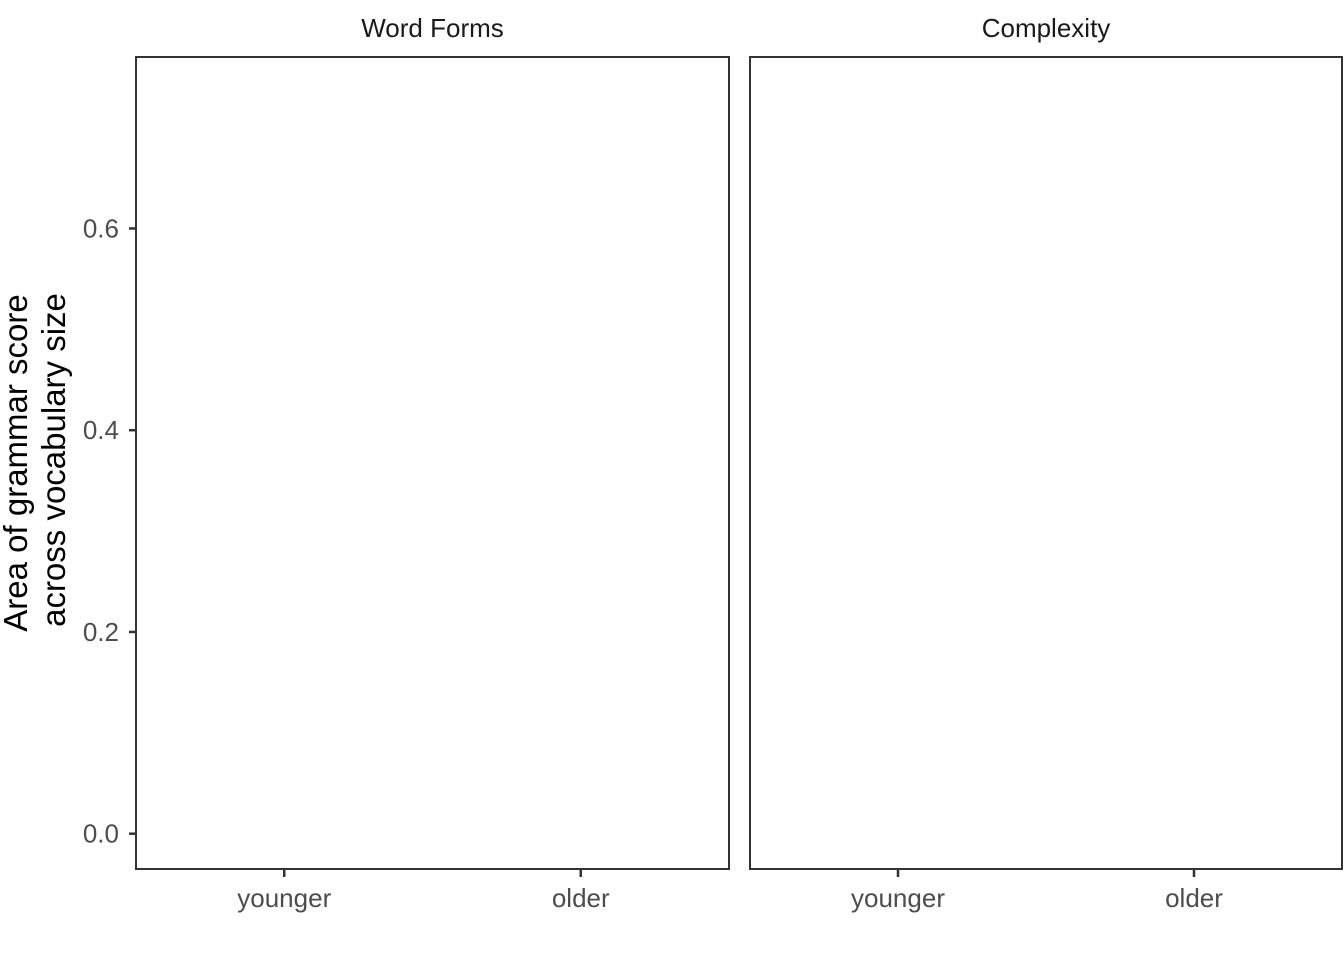  What do you see at coordinates (17, 462) in the screenshot?
I see `y-axis-title-line-1: Area of grammar score` at bounding box center [17, 462].